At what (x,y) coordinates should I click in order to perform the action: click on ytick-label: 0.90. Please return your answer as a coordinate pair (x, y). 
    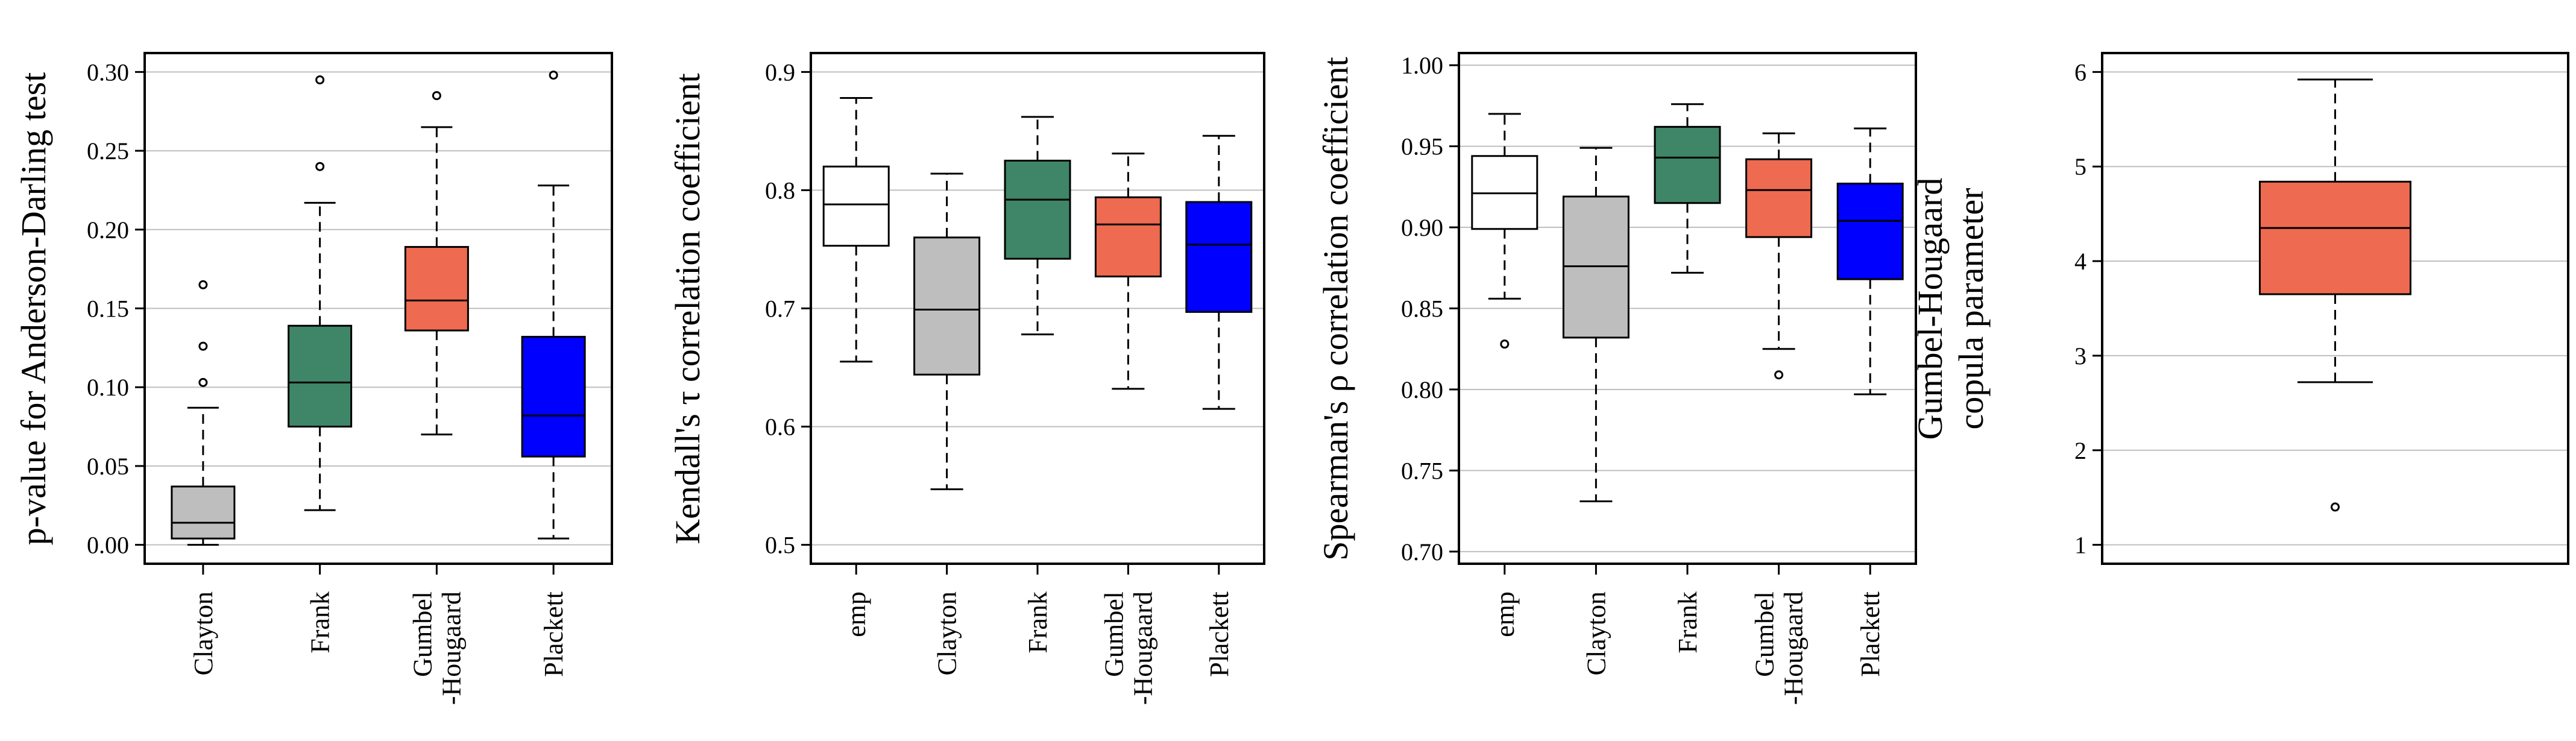
    Looking at the image, I should click on (1422, 227).